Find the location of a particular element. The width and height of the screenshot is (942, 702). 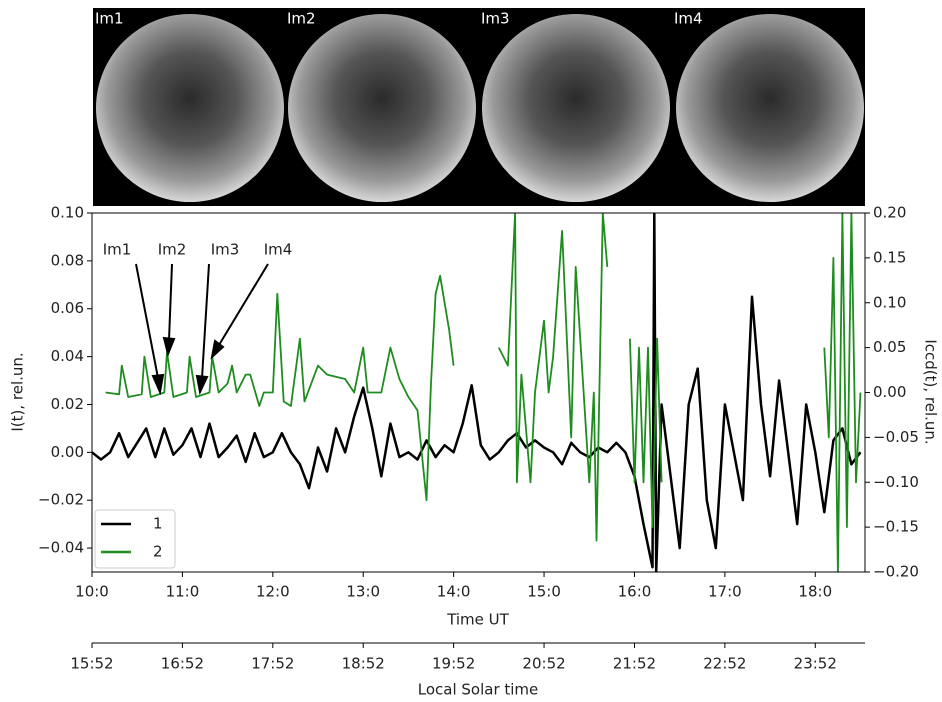

legend: 12 is located at coordinates (135, 539).